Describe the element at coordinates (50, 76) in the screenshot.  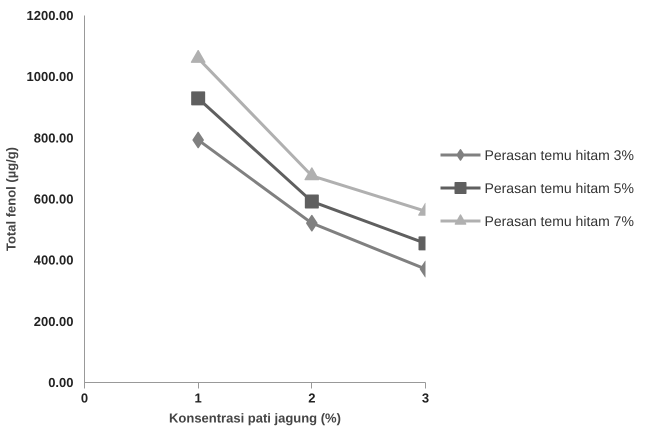
I see `y-tick-label: 1000.00` at that location.